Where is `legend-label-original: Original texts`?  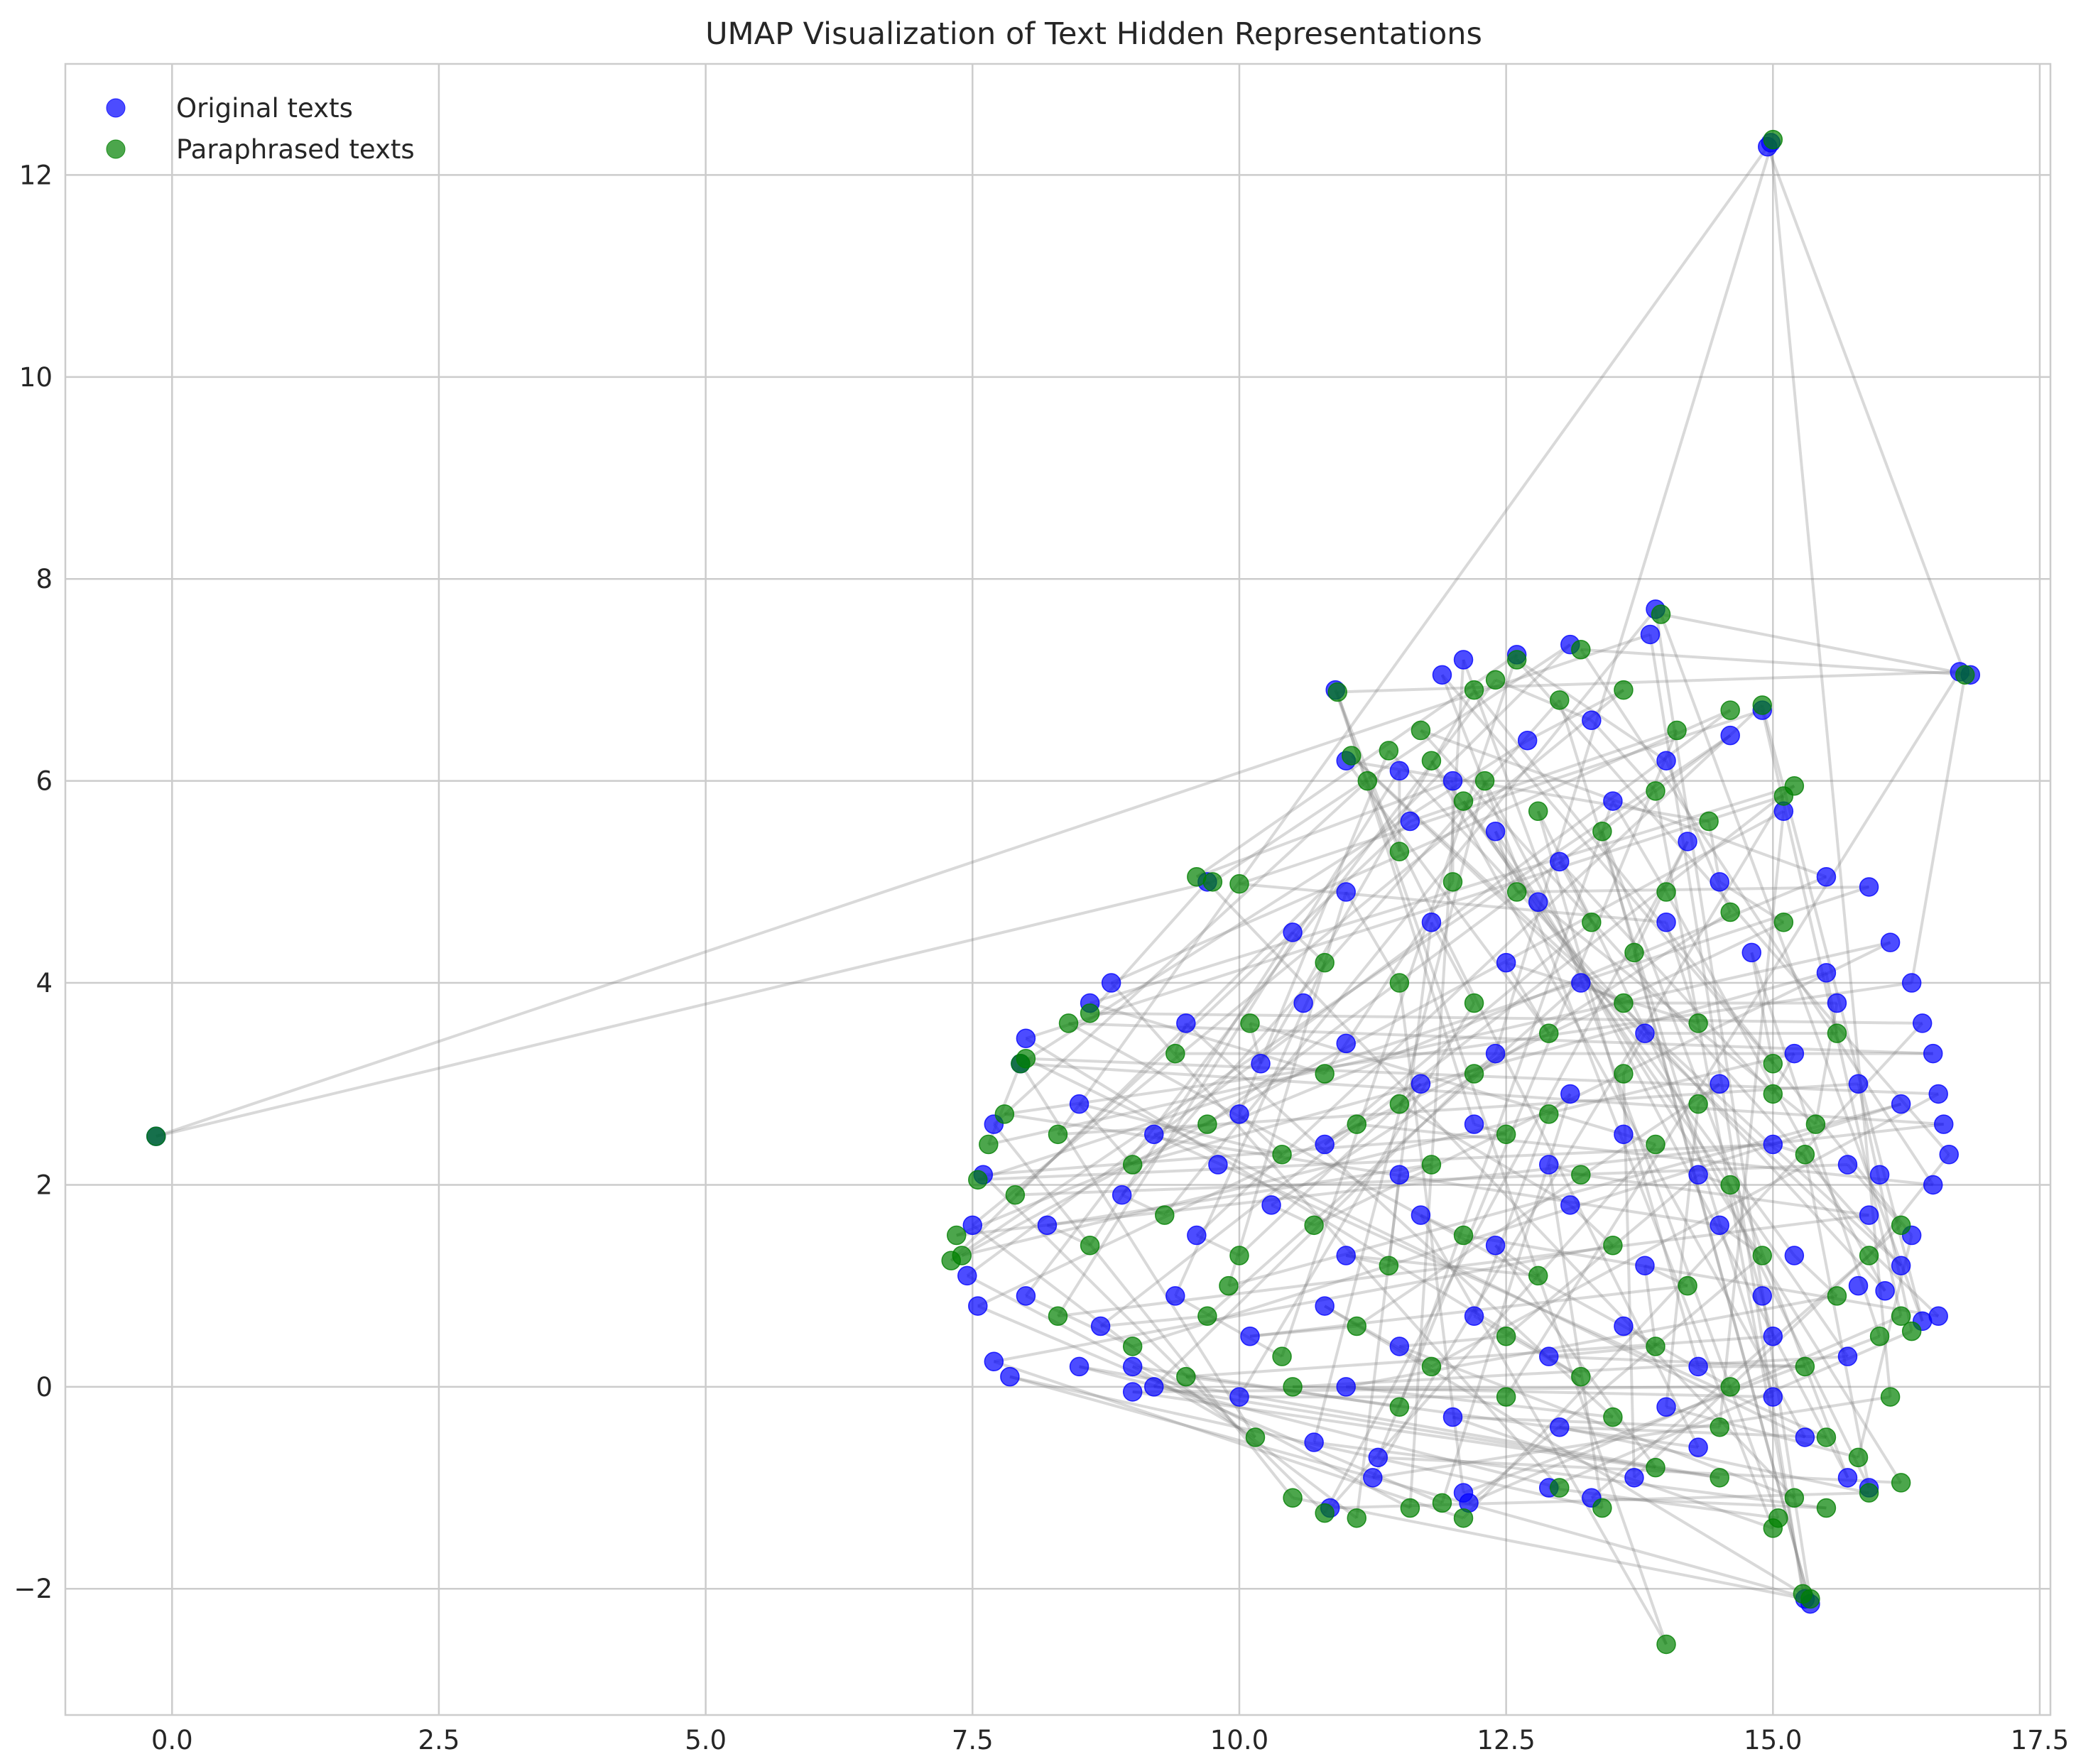 legend-label-original: Original texts is located at coordinates (264, 108).